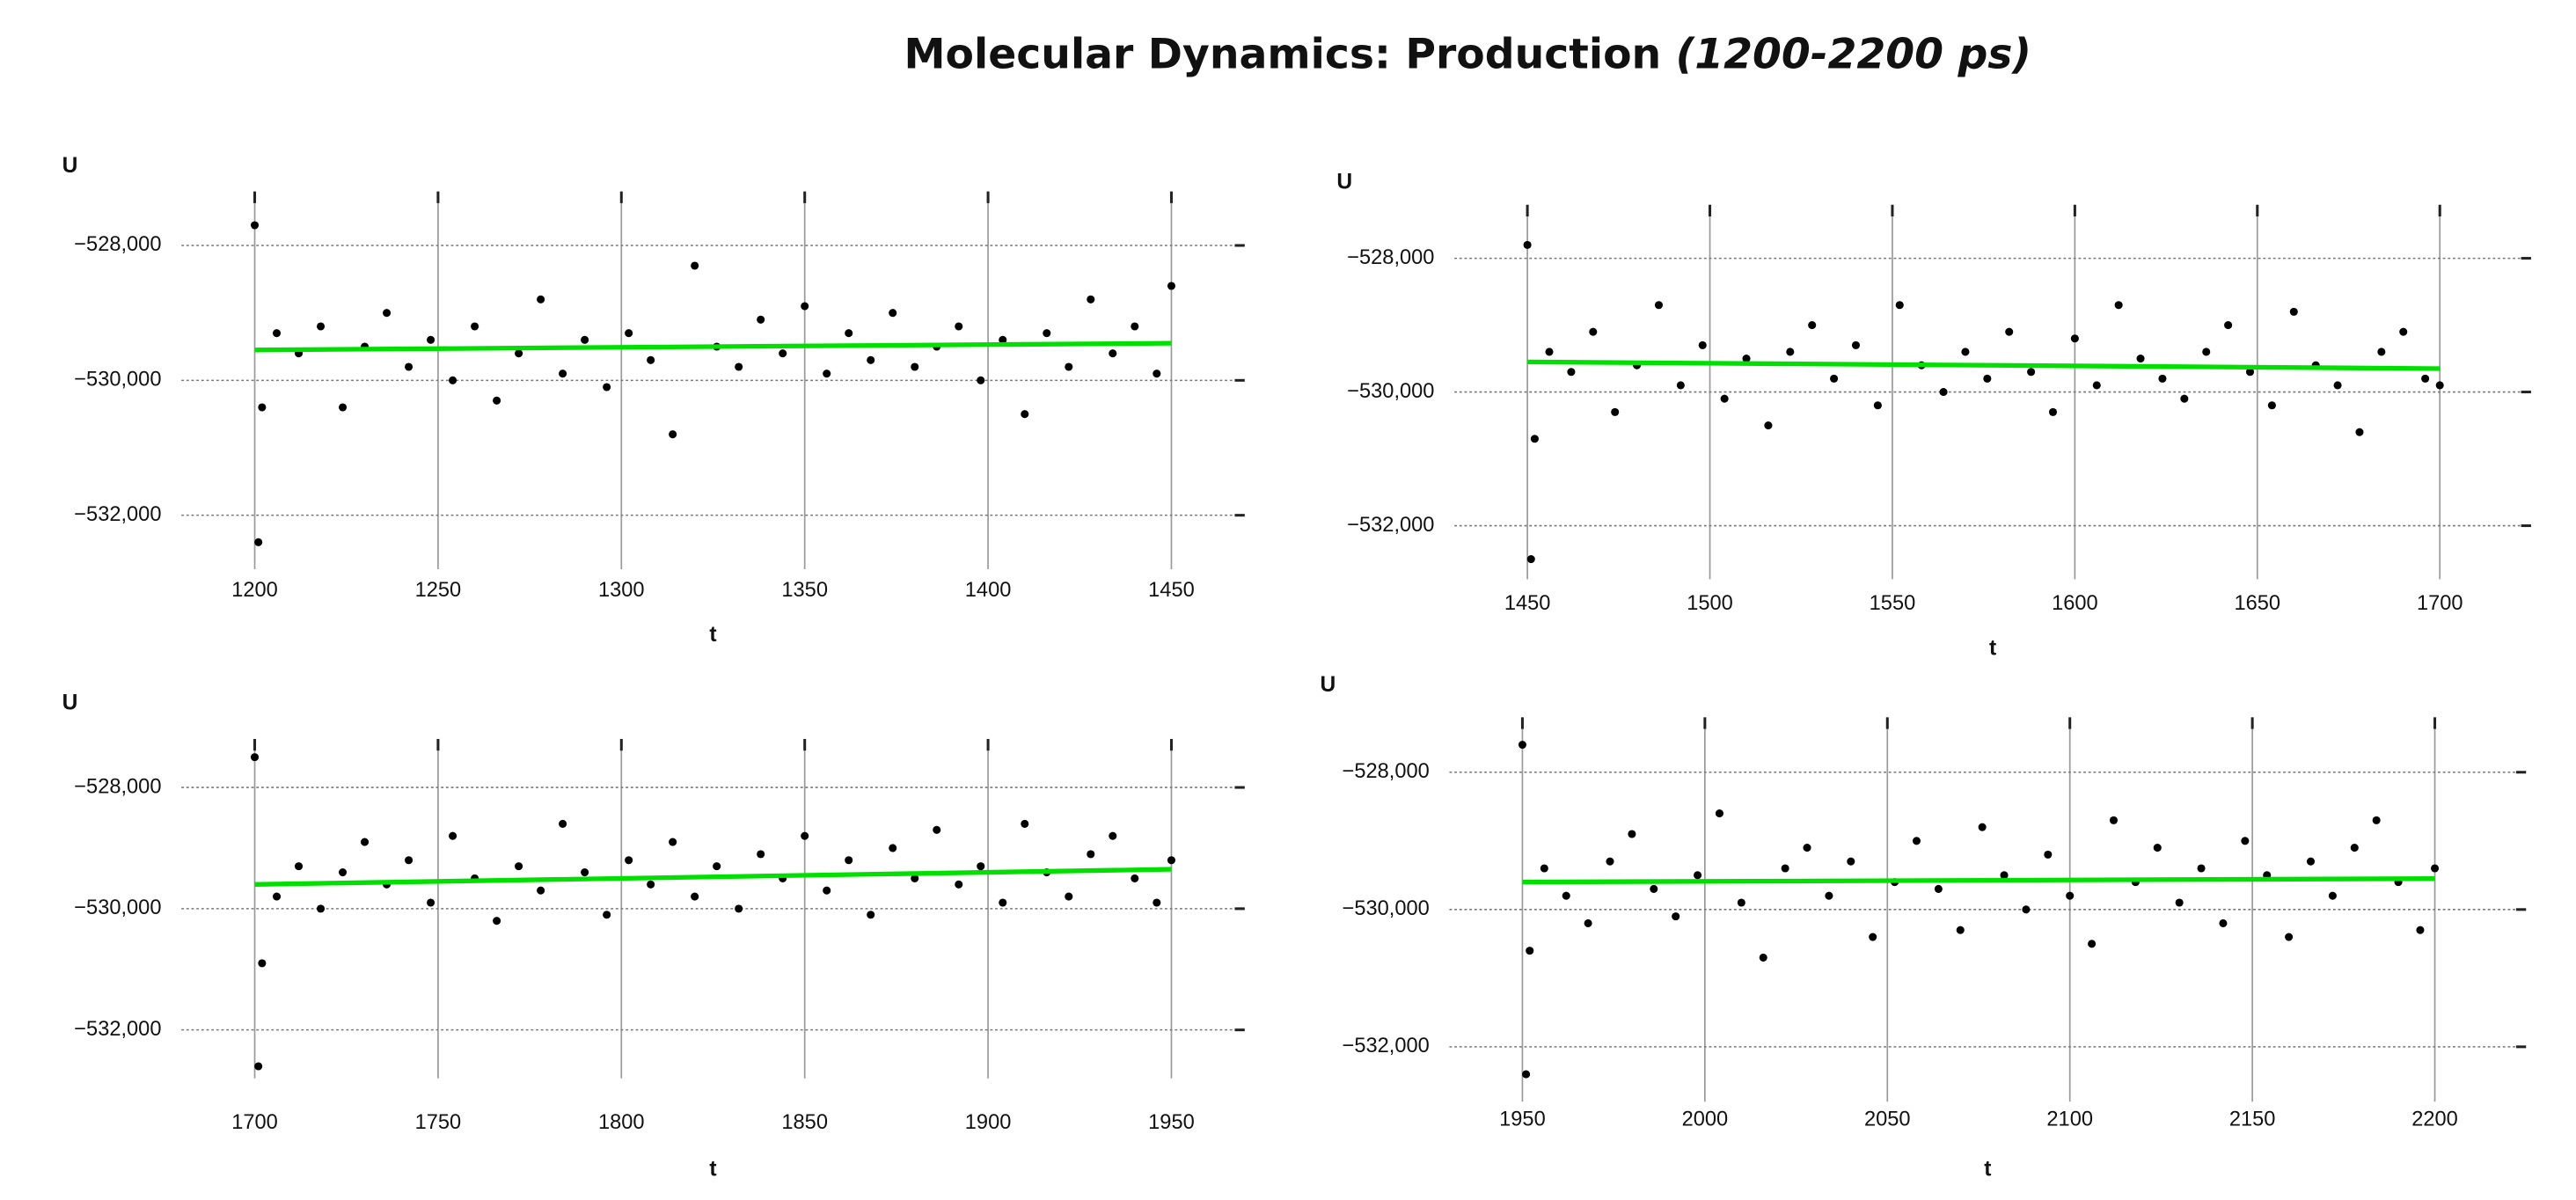 The height and width of the screenshot is (1200, 2576). I want to click on x-tick-label: 1700, so click(2440, 603).